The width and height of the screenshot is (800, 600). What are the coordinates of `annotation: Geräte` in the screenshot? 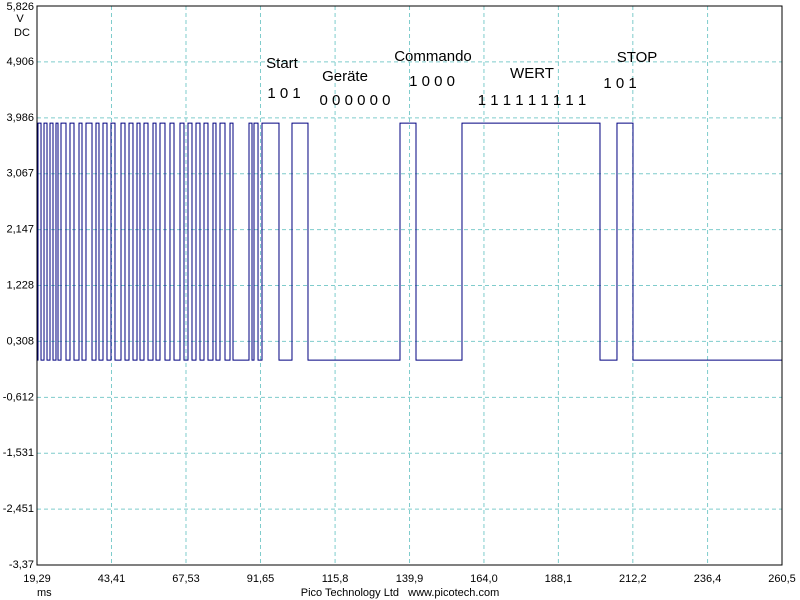 It's located at (345, 76).